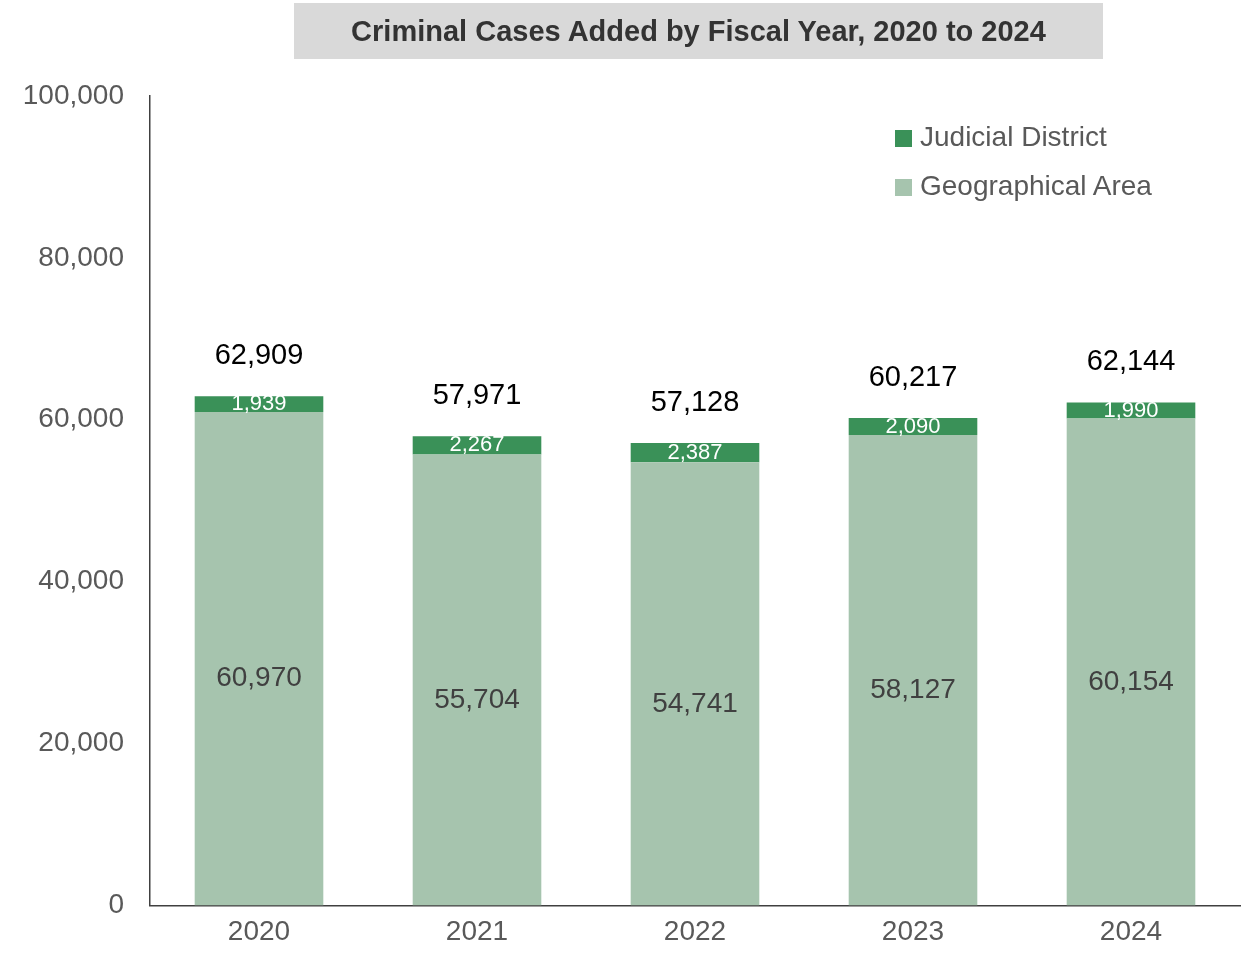 The width and height of the screenshot is (1242, 959). Describe the element at coordinates (695, 930) in the screenshot. I see `x-tick-label: 2022` at that location.